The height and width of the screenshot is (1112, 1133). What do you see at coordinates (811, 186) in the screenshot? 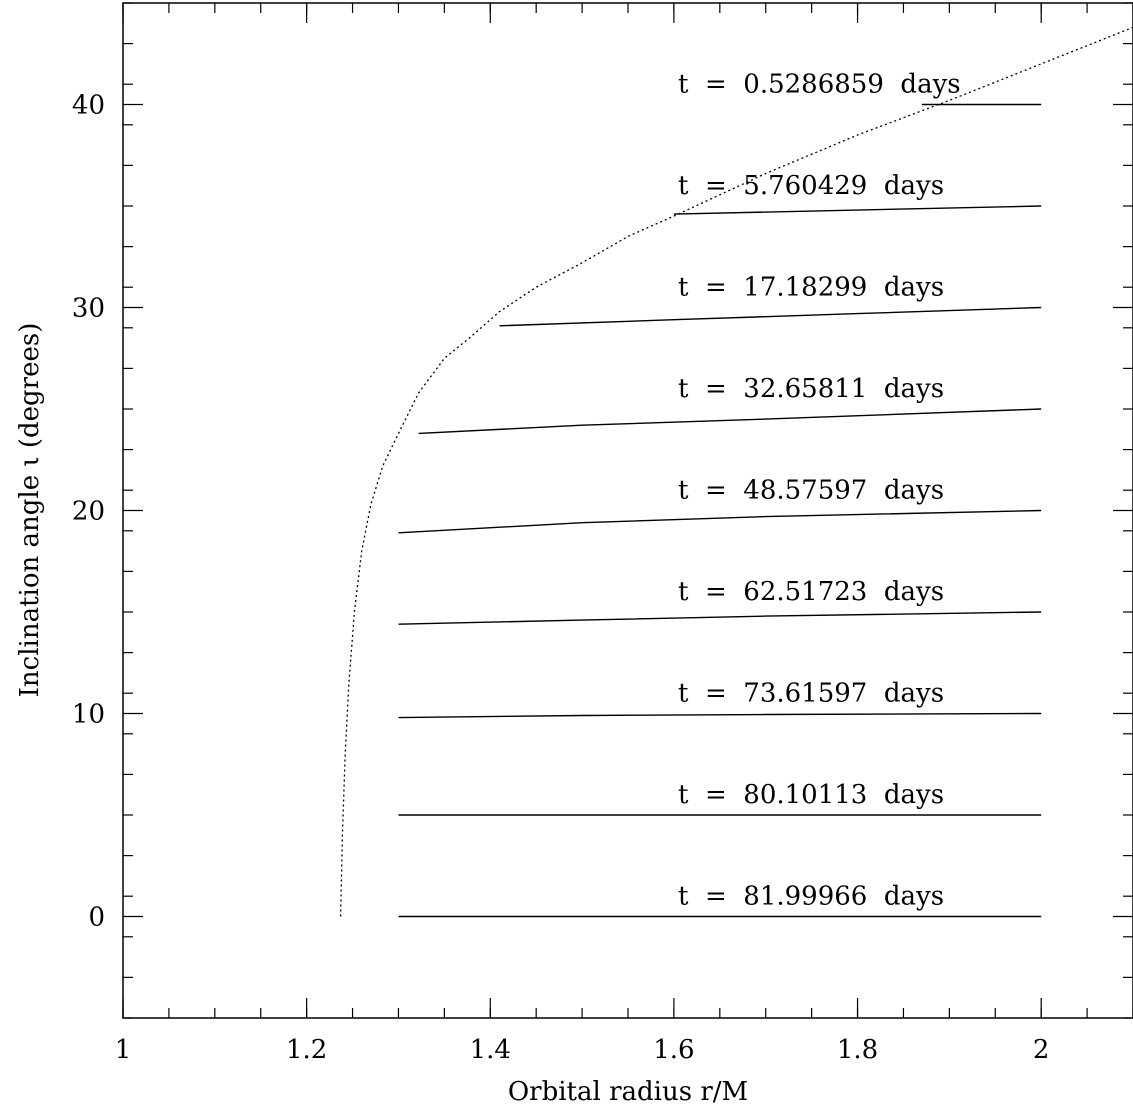
I see `series-label: t = 5.760429 days` at bounding box center [811, 186].